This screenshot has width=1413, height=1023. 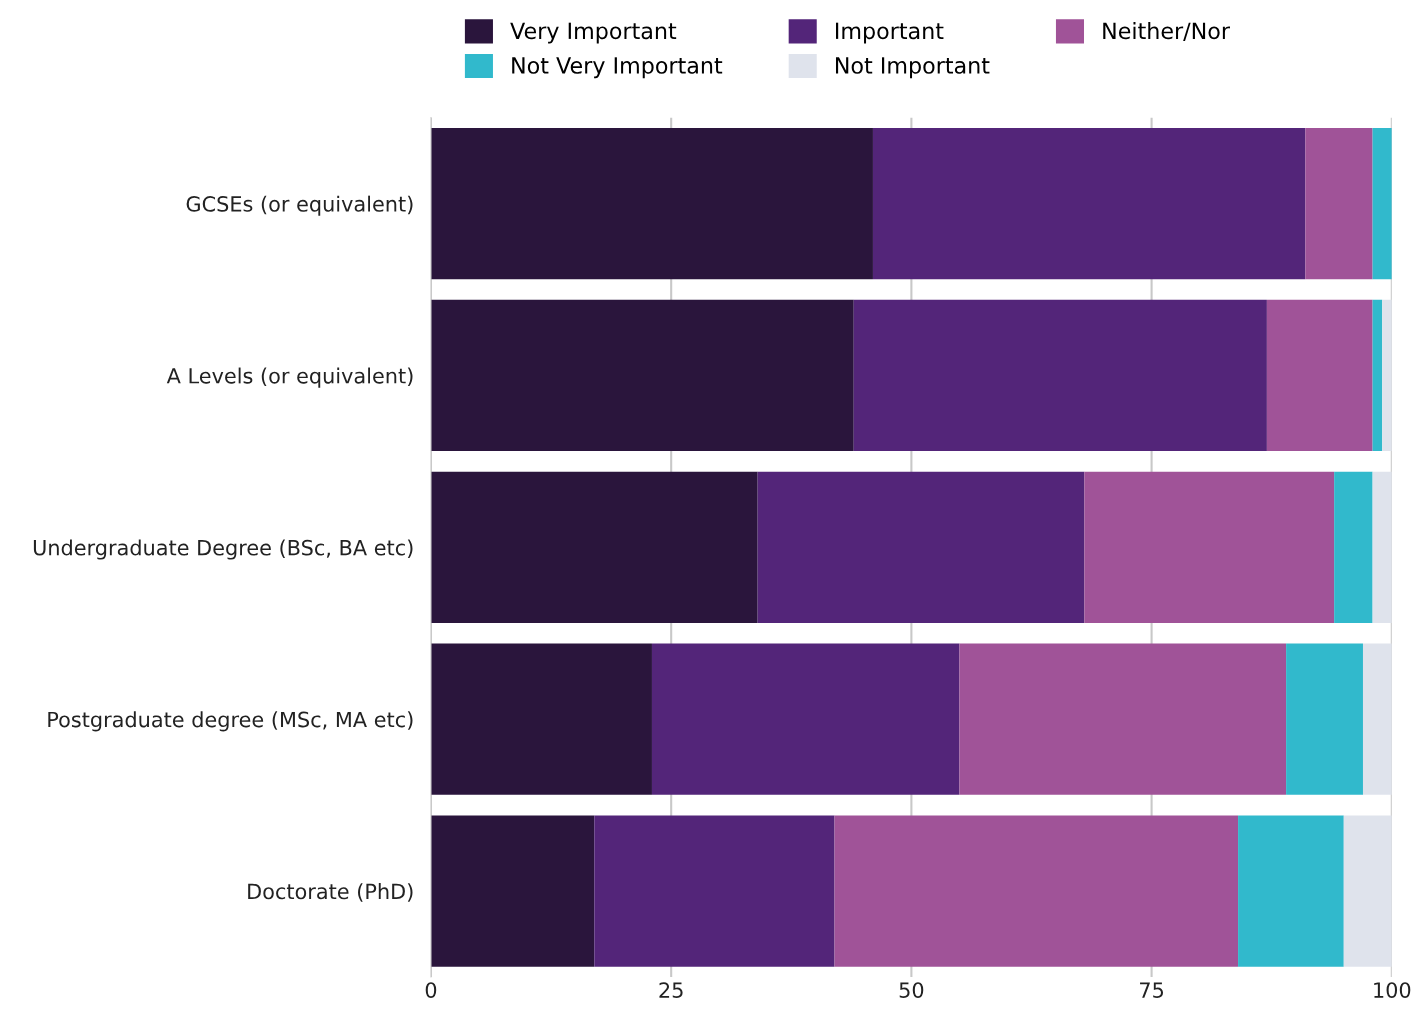 I want to click on x-tick-label: 75, so click(x=1152, y=990).